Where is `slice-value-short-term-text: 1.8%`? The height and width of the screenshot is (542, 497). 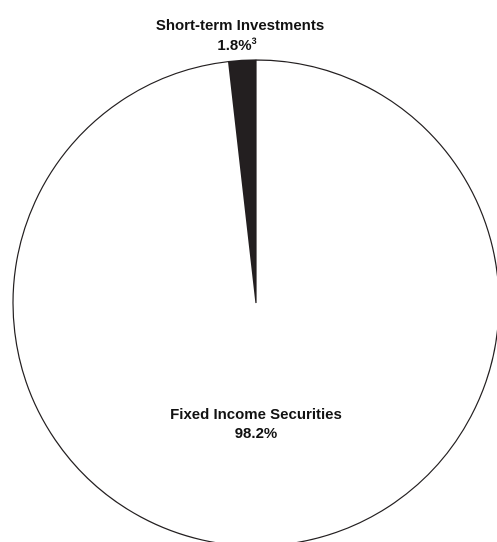 slice-value-short-term-text: 1.8% is located at coordinates (234, 45).